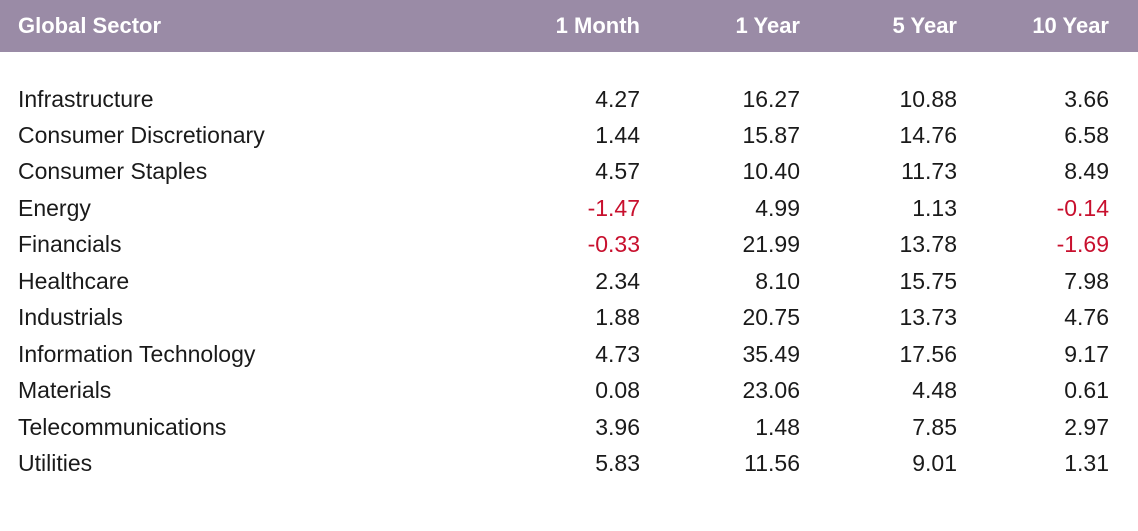 The width and height of the screenshot is (1138, 531). Describe the element at coordinates (1070, 25) in the screenshot. I see `header-10-year: 10 Year` at that location.